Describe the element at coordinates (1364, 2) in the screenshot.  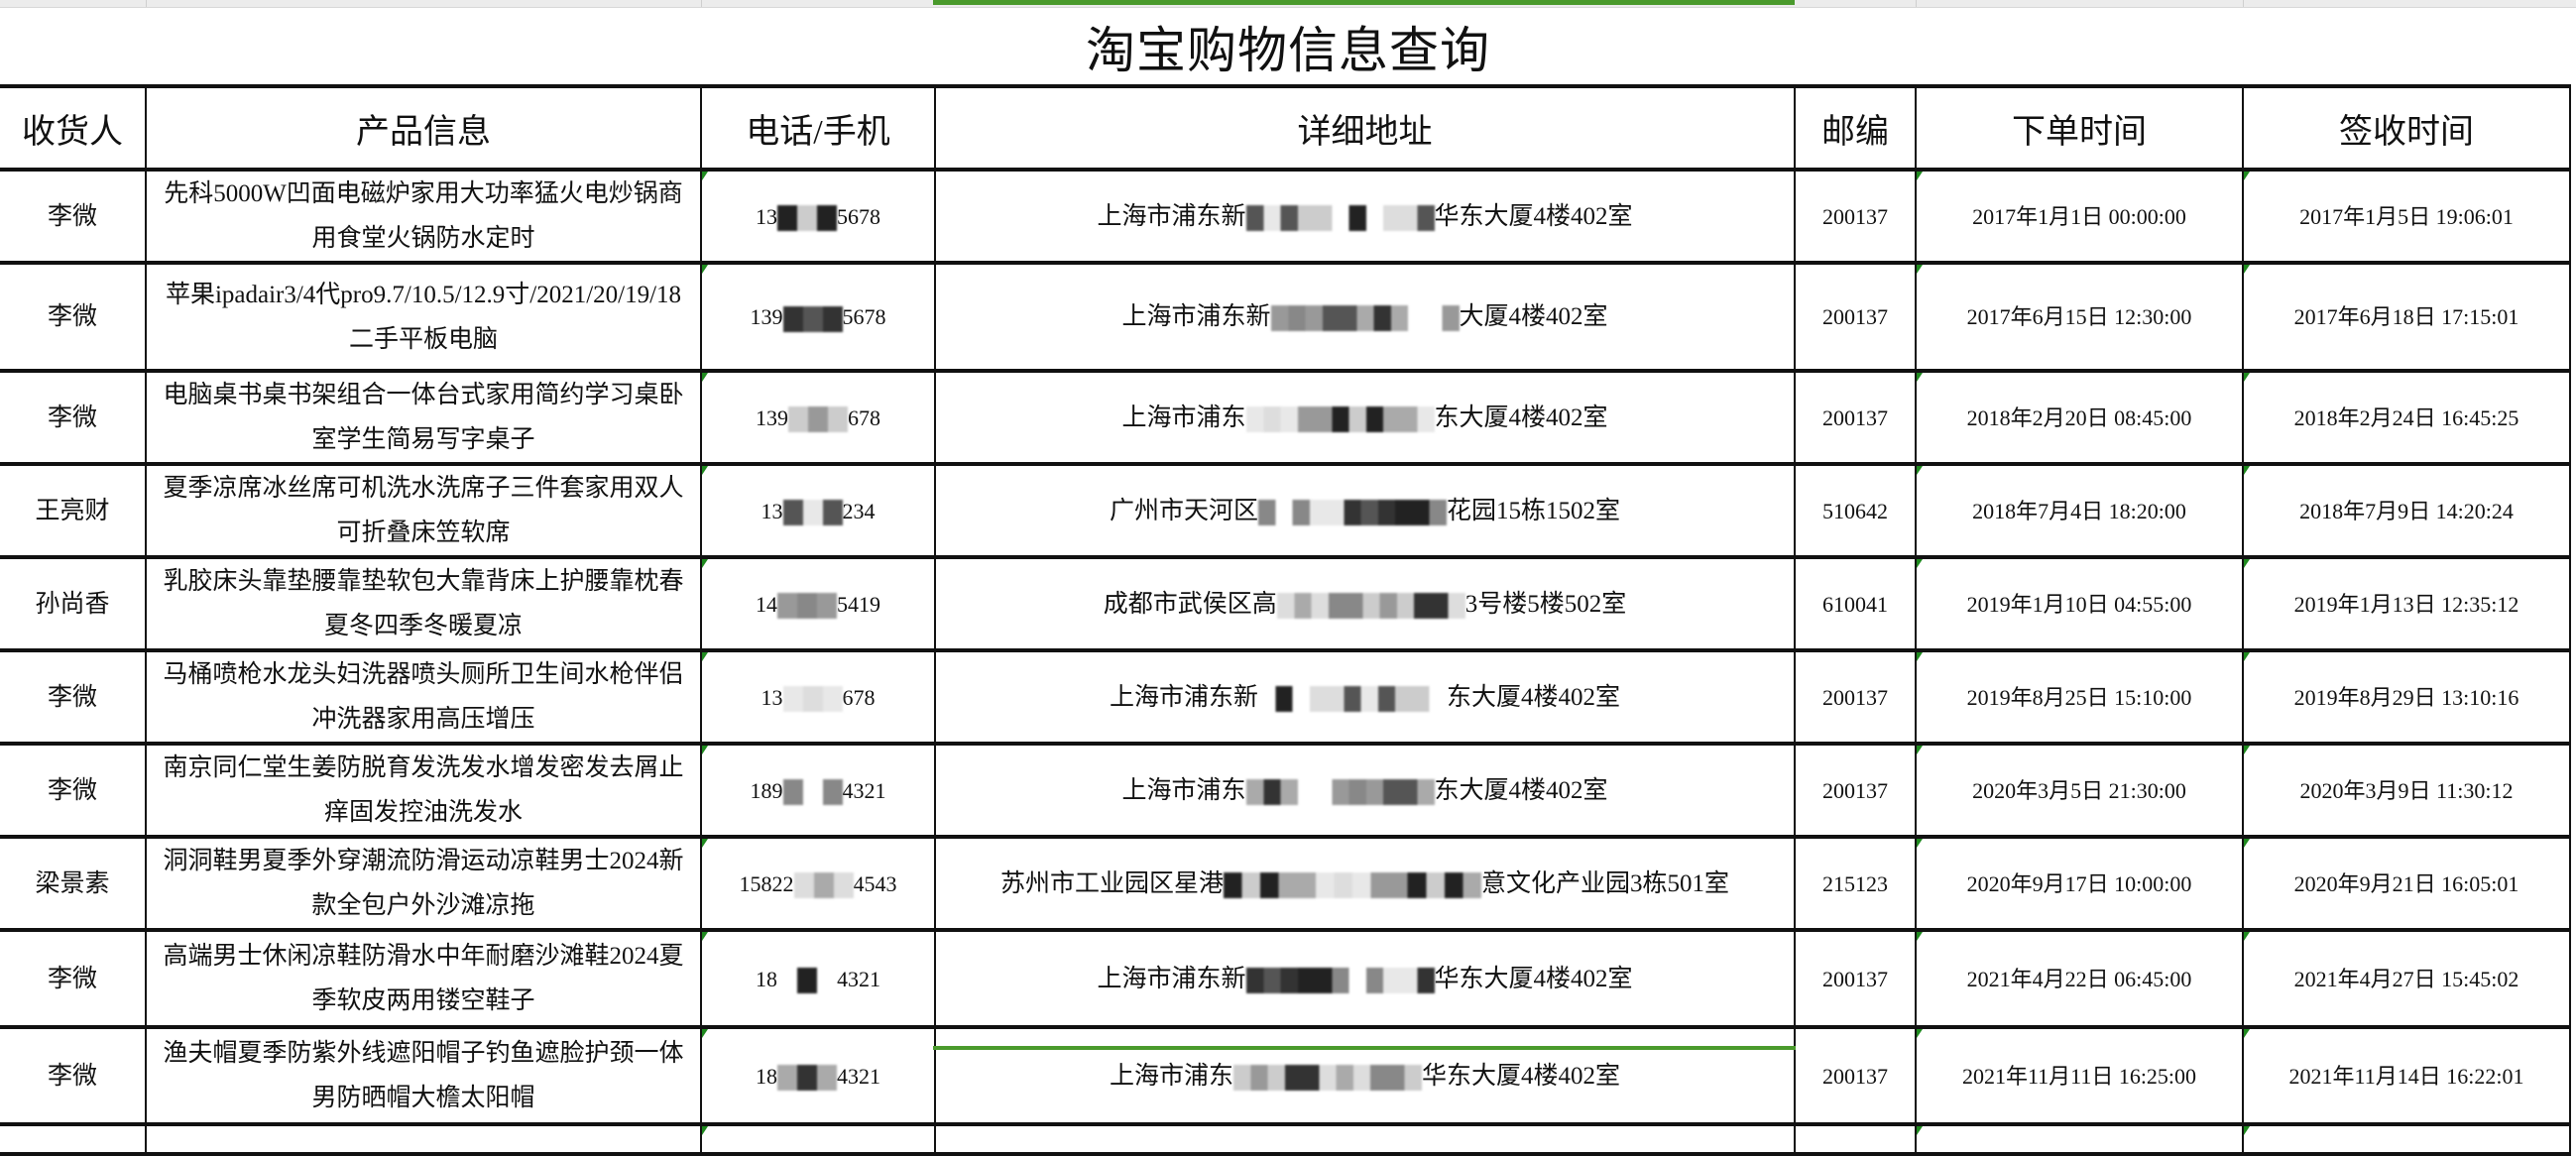
I see `selected-column-indicator` at that location.